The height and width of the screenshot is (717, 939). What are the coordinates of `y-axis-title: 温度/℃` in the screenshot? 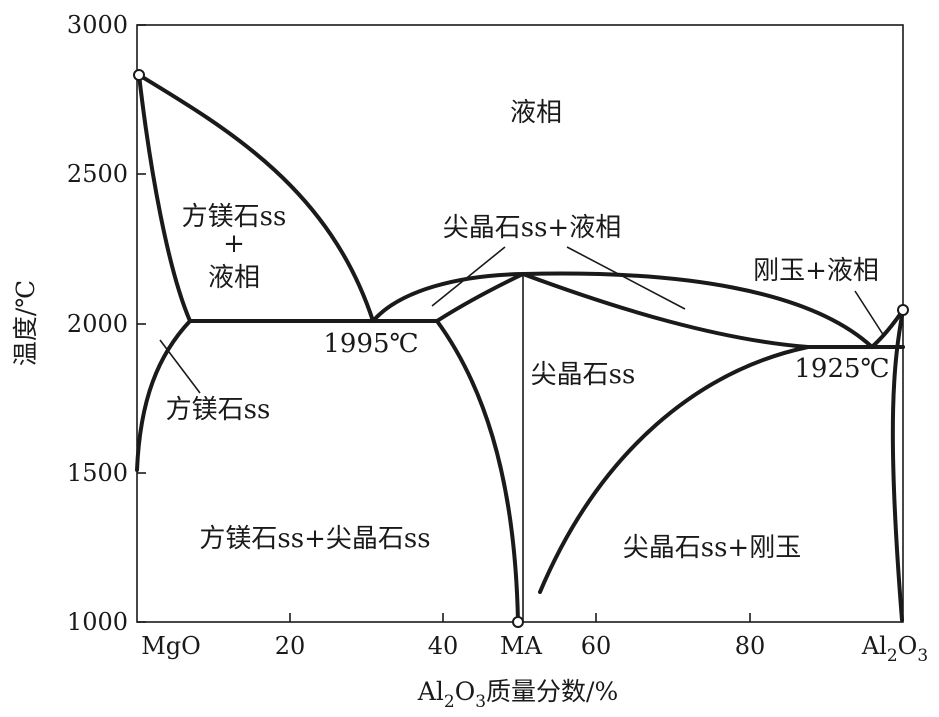 It's located at (25, 323).